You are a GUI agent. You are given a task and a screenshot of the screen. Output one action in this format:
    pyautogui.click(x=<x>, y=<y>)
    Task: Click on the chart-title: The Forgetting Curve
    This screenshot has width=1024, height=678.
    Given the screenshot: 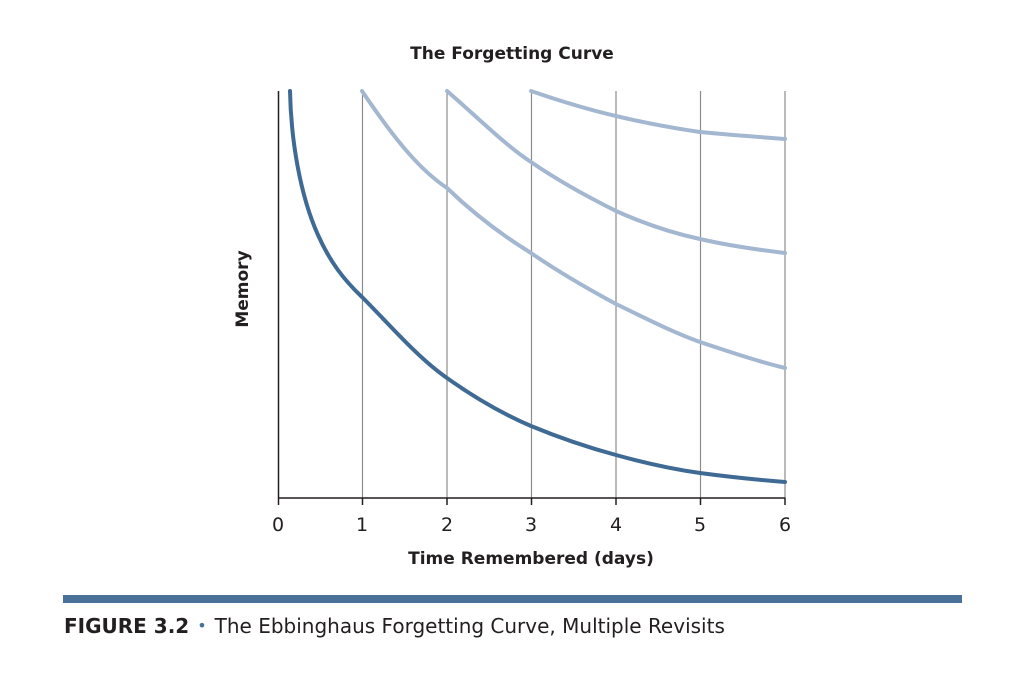 What is the action you would take?
    pyautogui.click(x=512, y=54)
    